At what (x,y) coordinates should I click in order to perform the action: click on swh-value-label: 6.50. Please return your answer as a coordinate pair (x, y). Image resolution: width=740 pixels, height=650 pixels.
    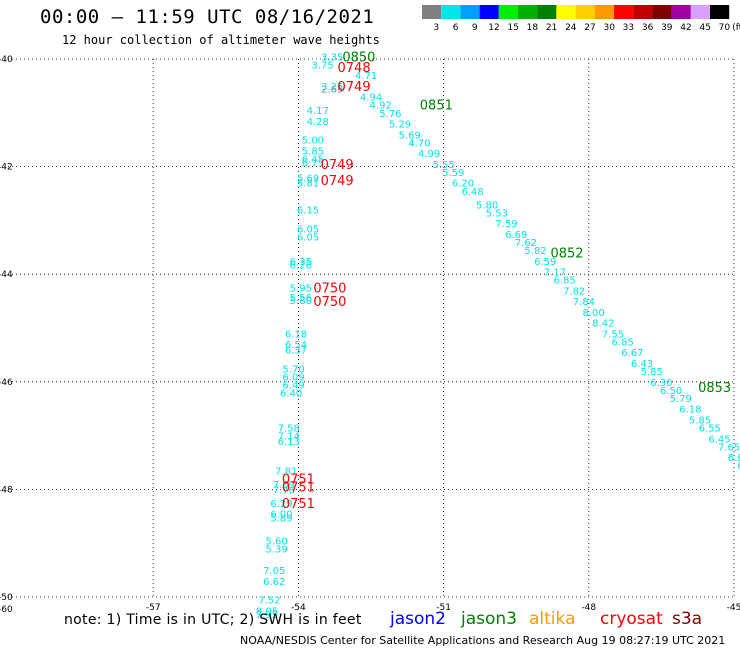
    Looking at the image, I should click on (671, 391).